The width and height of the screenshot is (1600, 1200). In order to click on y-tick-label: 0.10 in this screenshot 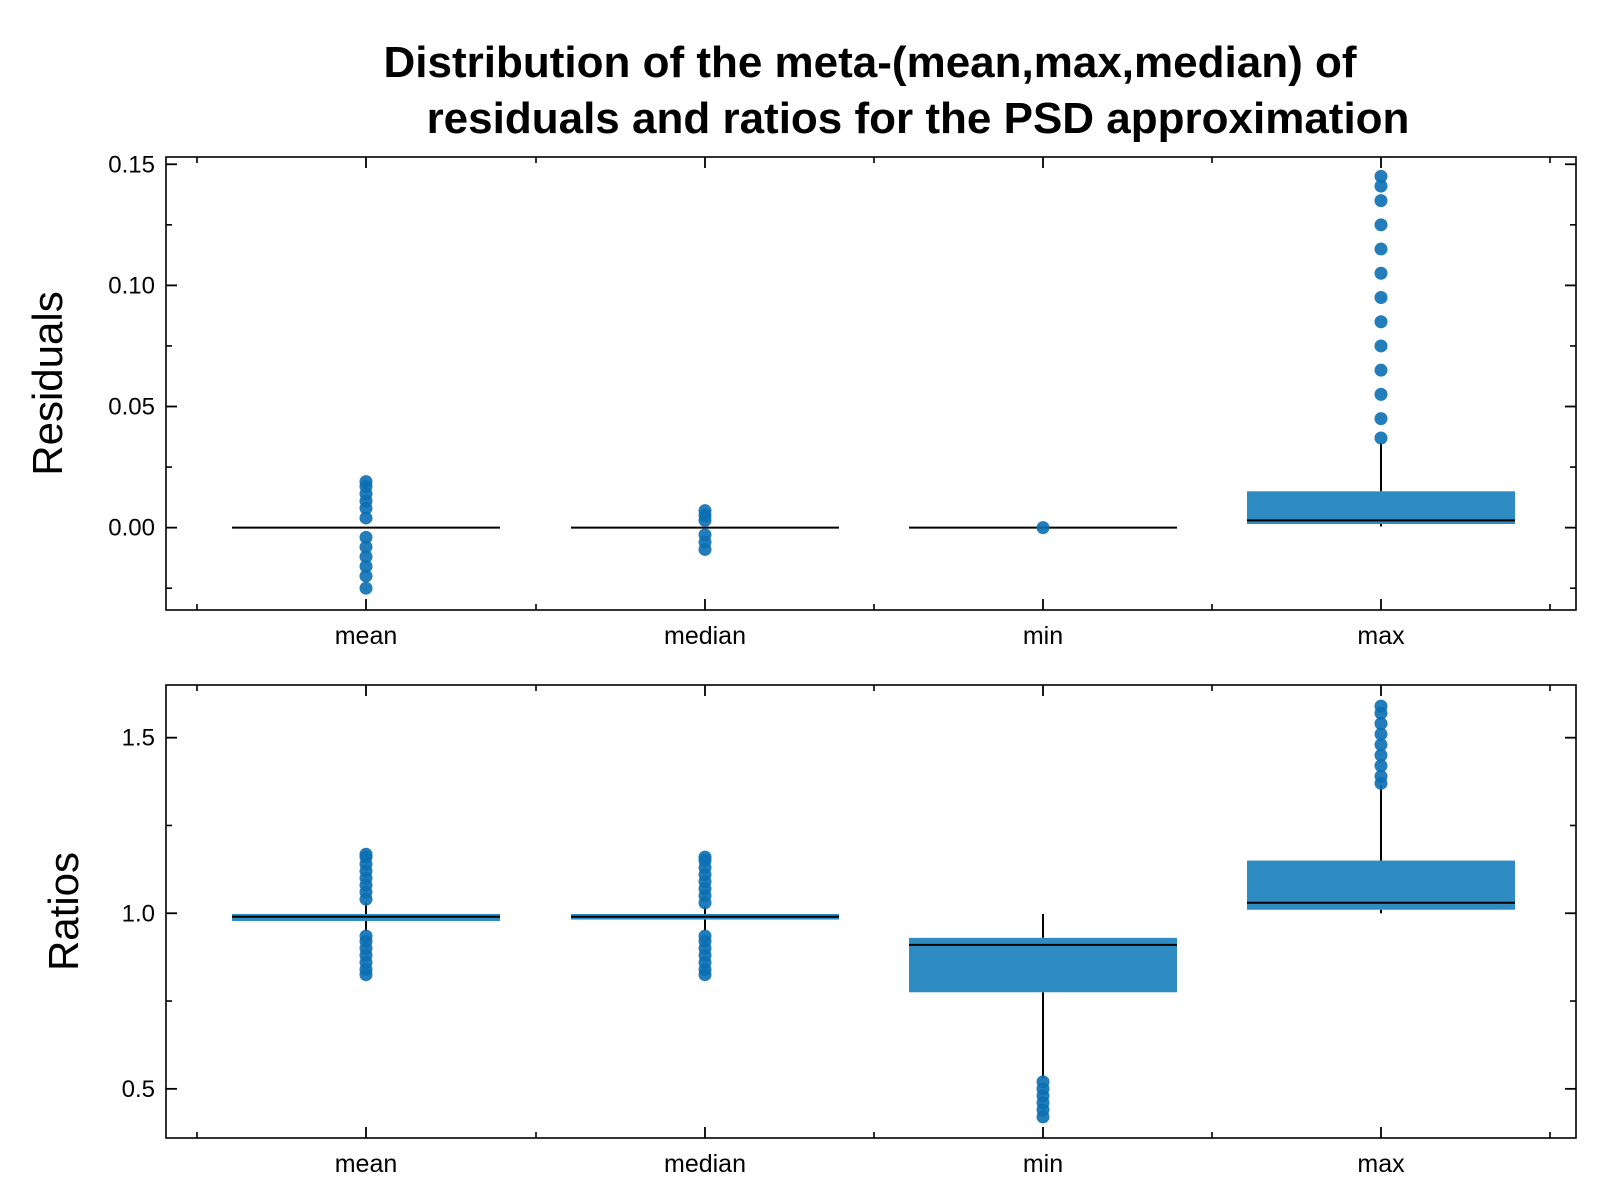, I will do `click(131, 285)`.